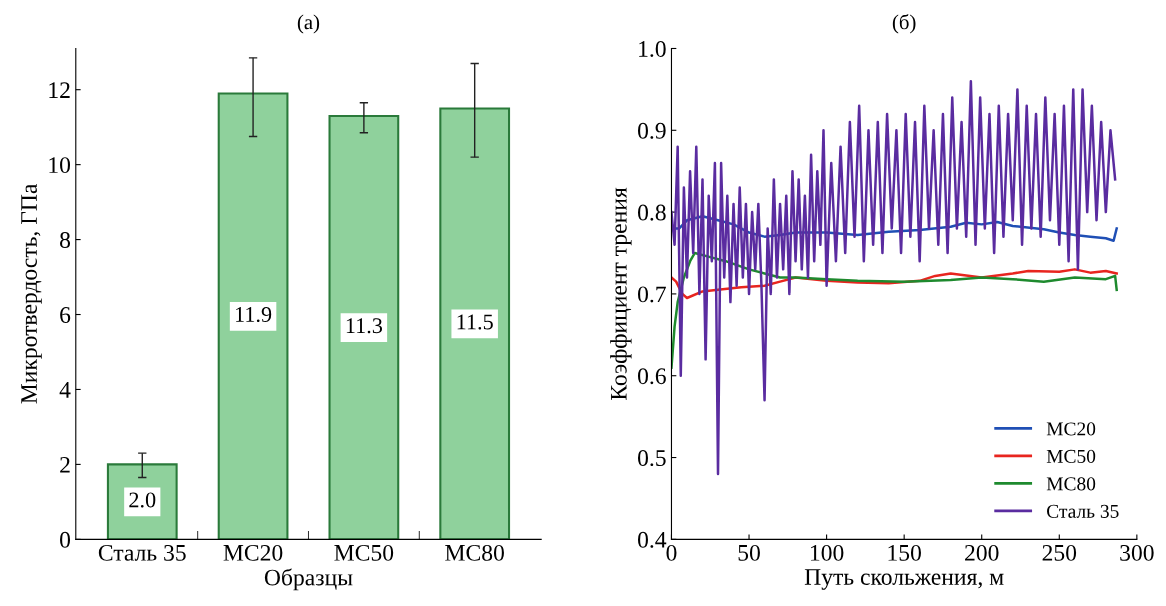  What do you see at coordinates (474, 552) in the screenshot?
I see `x-tick-label: MC80` at bounding box center [474, 552].